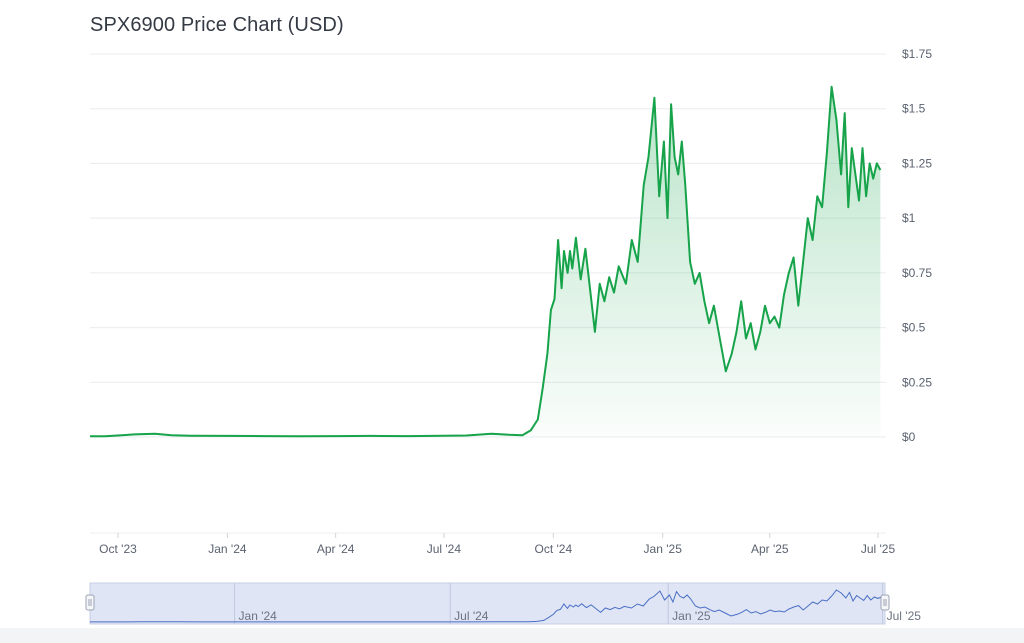 The height and width of the screenshot is (643, 1024). What do you see at coordinates (909, 437) in the screenshot?
I see `y-tick-label: $0` at bounding box center [909, 437].